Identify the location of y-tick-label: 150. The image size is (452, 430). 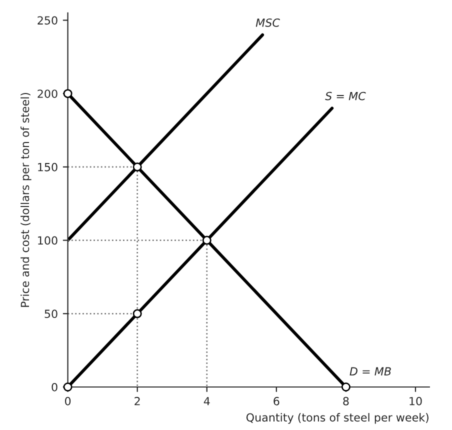
(48, 167).